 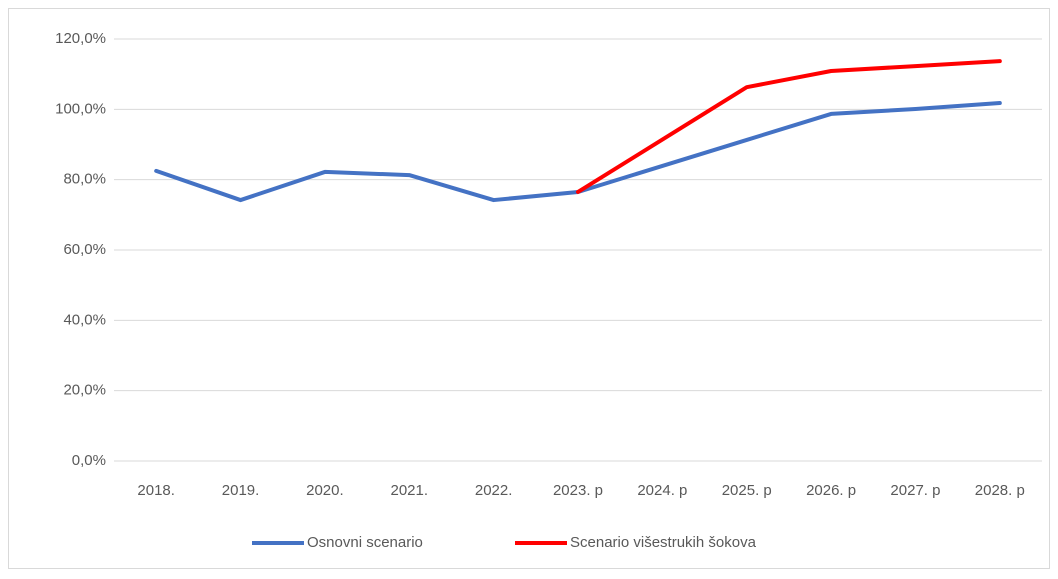 I want to click on y-tick-label: 60,0%, so click(x=84, y=249).